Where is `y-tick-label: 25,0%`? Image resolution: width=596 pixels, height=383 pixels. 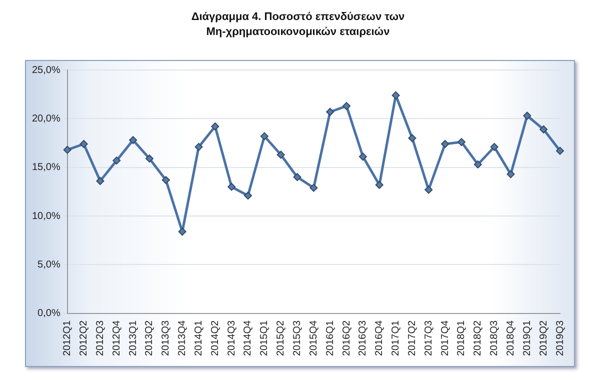 y-tick-label: 25,0% is located at coordinates (46, 70).